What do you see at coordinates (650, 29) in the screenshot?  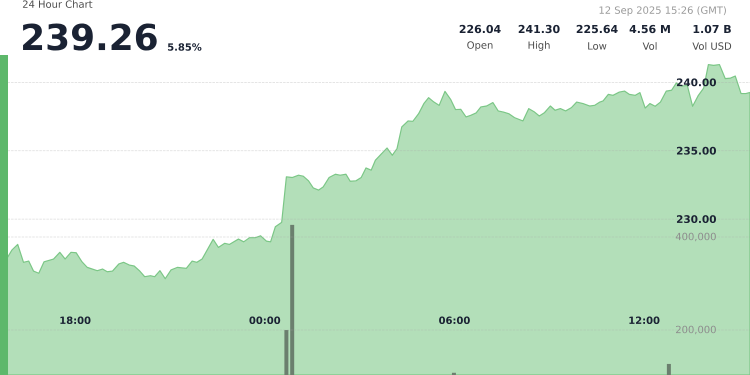 I see `text: 4.56 M` at bounding box center [650, 29].